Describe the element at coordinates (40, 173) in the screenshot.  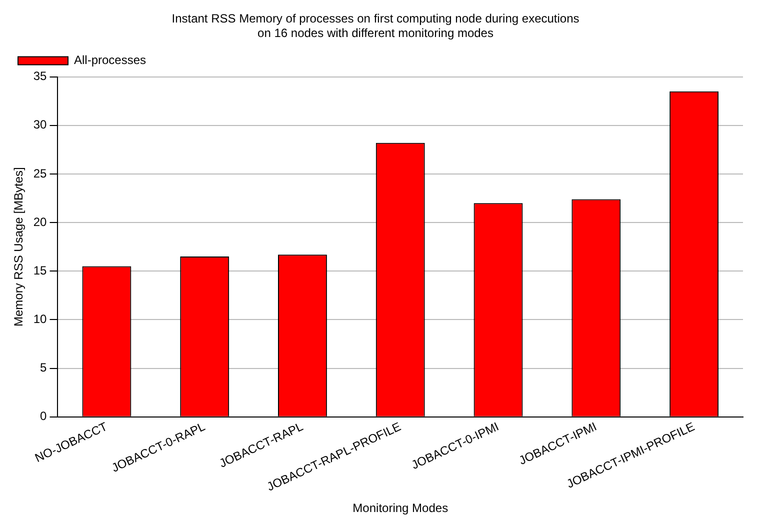
I see `y-tick-label: 25` at that location.